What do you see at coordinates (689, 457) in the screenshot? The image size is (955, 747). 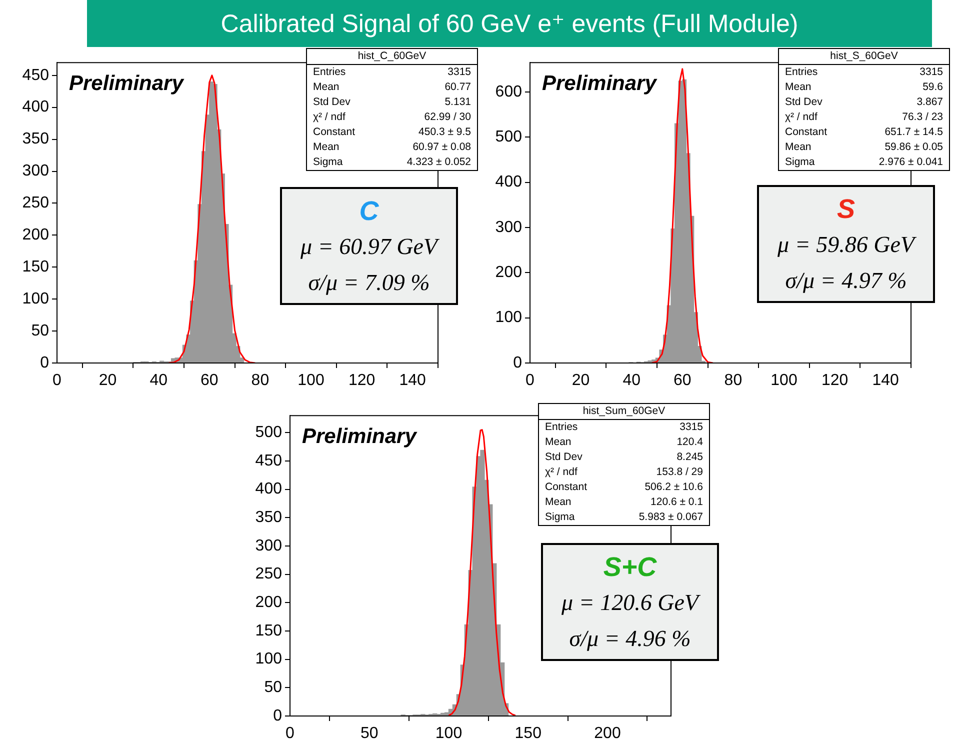 I see `text: 8.245` at bounding box center [689, 457].